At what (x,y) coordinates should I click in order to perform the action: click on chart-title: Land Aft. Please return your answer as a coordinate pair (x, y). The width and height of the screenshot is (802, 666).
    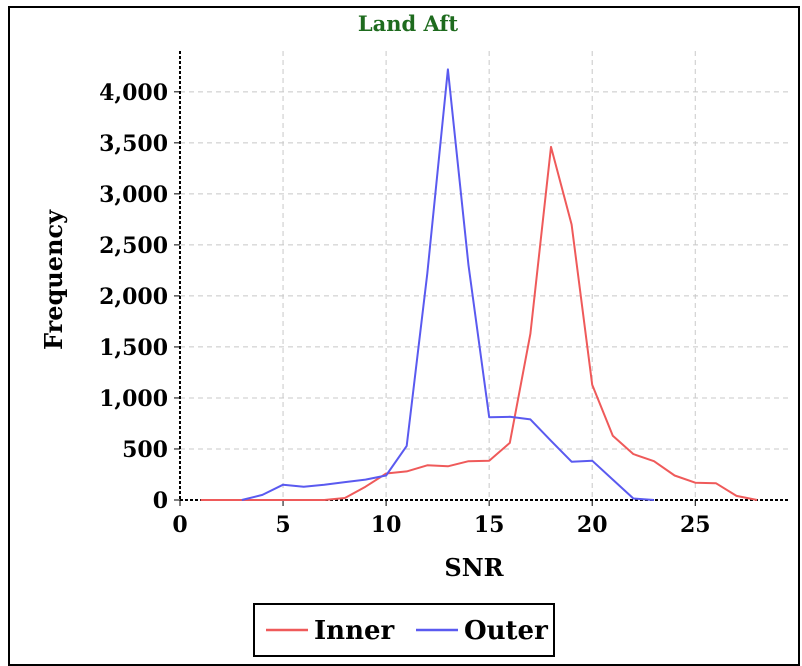
    Looking at the image, I should click on (408, 23).